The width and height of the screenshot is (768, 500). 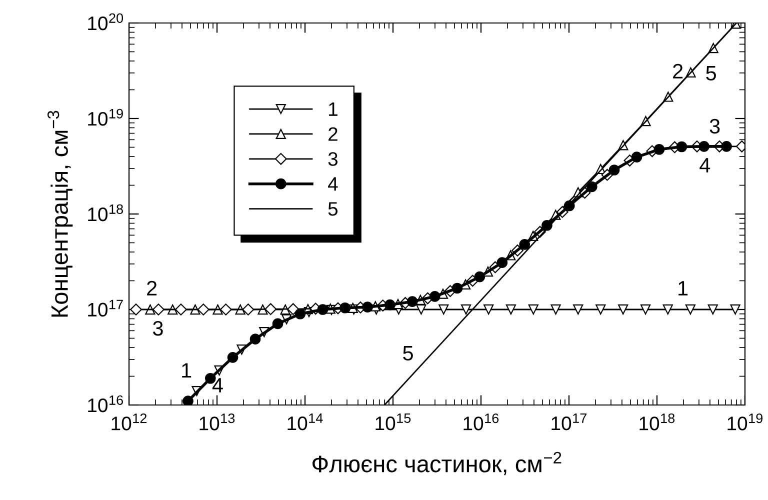 What do you see at coordinates (437, 464) in the screenshot?
I see `x-axis-title: Флюєнс частинок, см$^{−2}$` at bounding box center [437, 464].